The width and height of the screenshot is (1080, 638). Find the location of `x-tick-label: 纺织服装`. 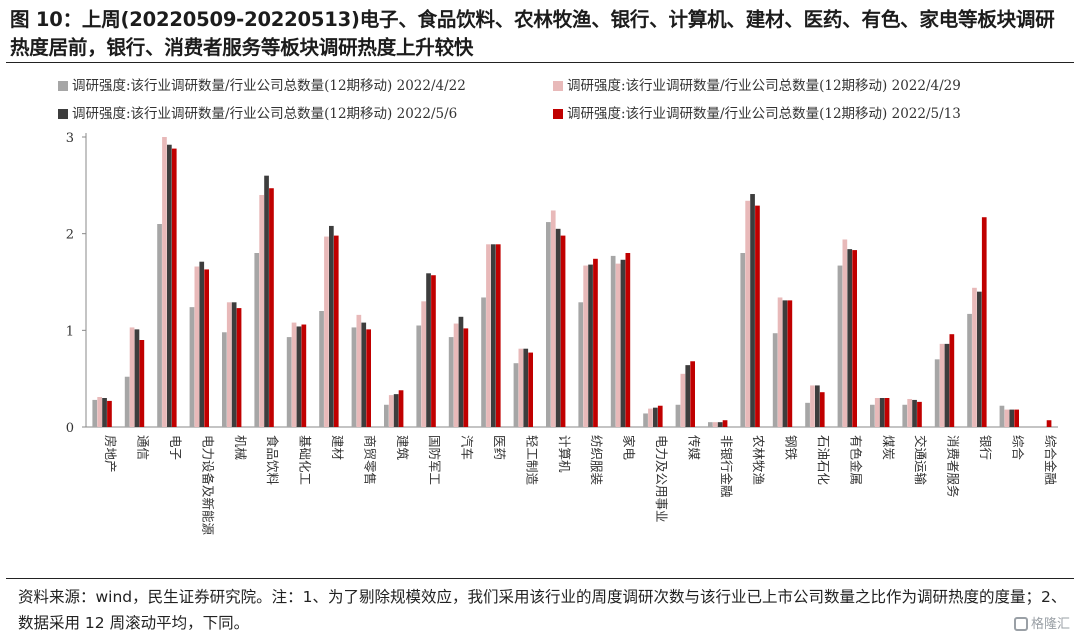

x-tick-label: 纺织服装 is located at coordinates (596, 460).